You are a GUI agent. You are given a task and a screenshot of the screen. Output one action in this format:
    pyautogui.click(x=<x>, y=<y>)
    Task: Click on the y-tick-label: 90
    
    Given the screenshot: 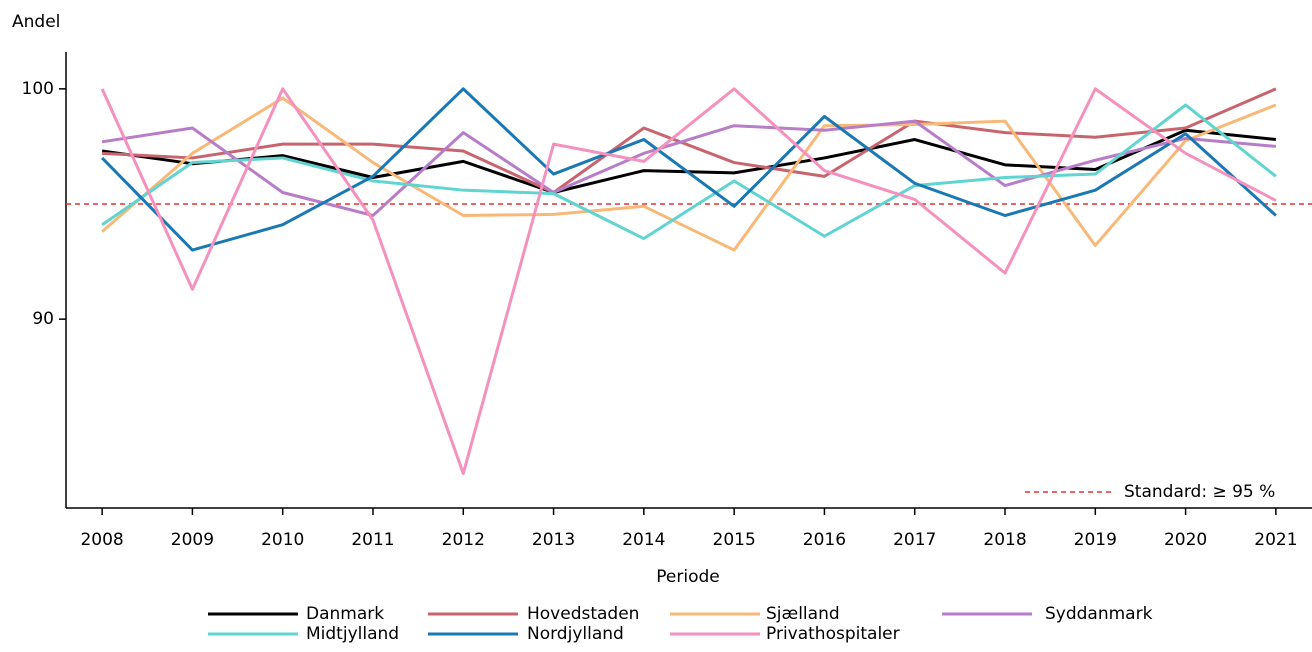 What is the action you would take?
    pyautogui.click(x=43, y=319)
    